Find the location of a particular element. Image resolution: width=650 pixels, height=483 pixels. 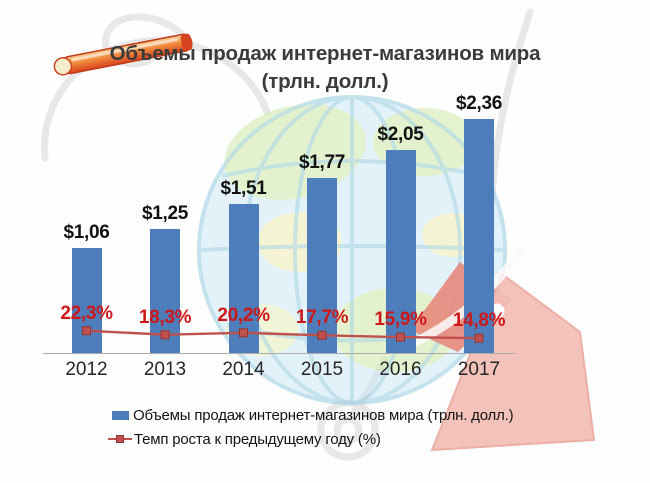

bar-value-label: $2,36 is located at coordinates (479, 103).